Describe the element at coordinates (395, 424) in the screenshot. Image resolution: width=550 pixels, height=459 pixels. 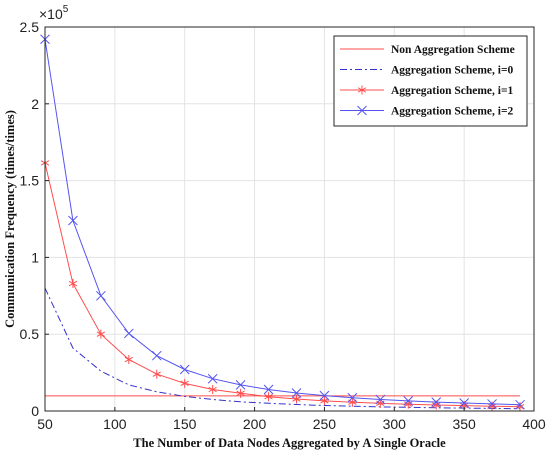
I see `x-tick-label: 300` at that location.